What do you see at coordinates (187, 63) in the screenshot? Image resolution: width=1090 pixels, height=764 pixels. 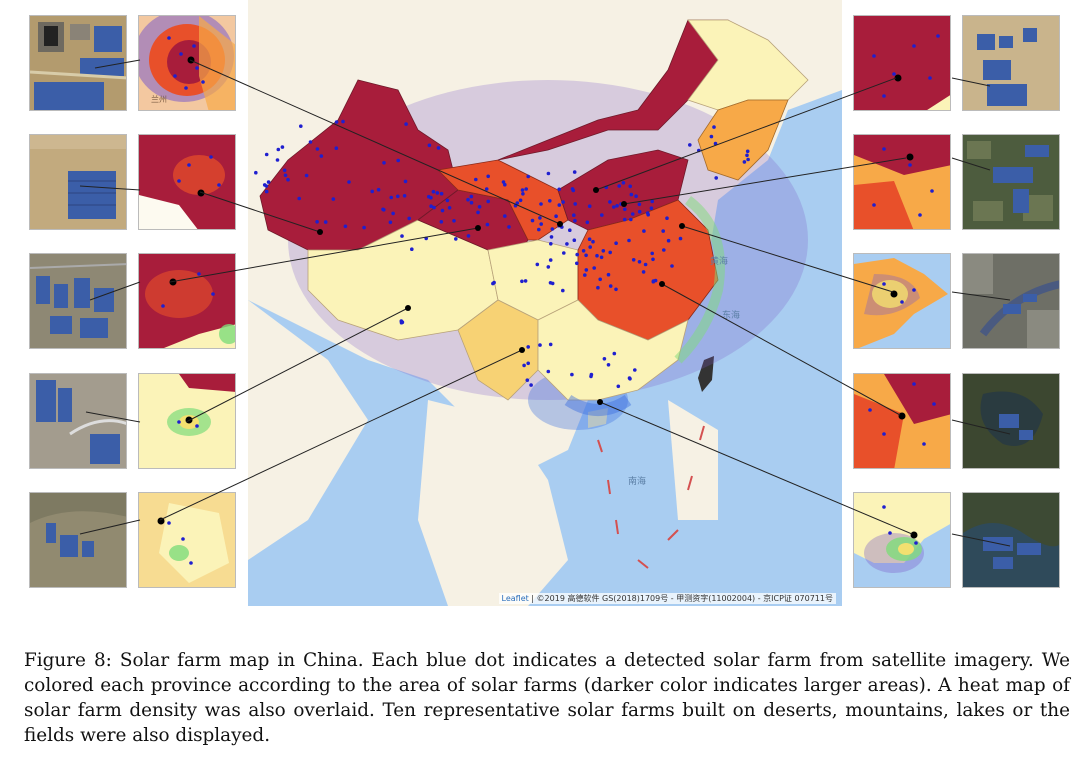 I see `heatmap-thumbnail-left-1: 兰州` at bounding box center [187, 63].